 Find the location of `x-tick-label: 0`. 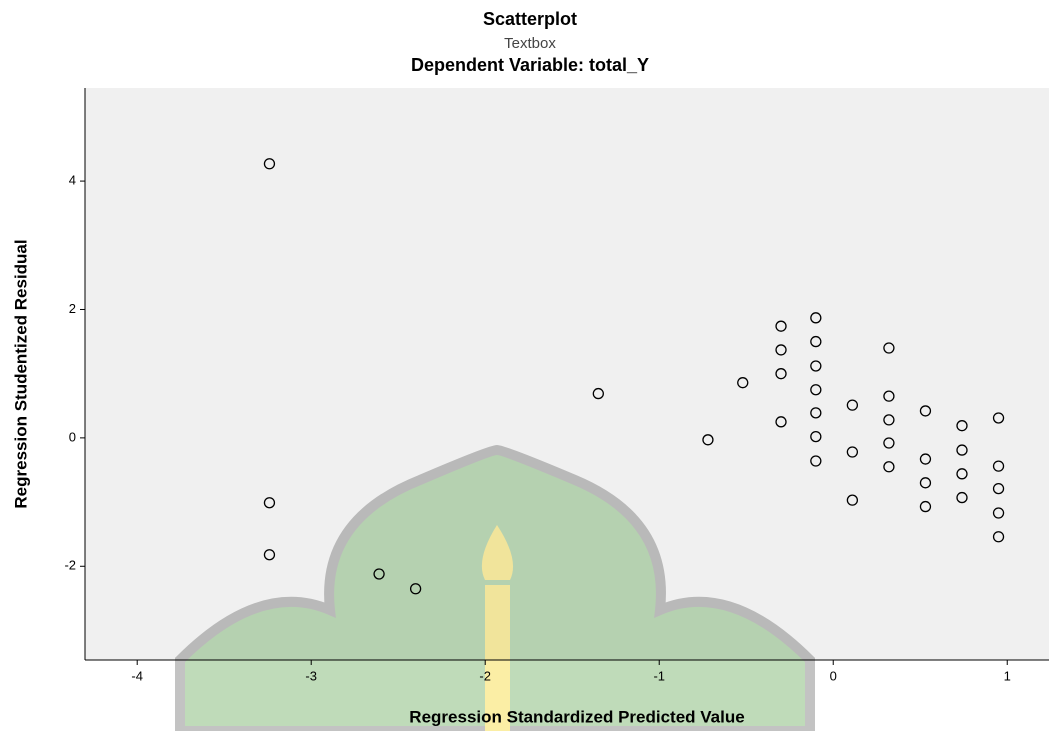

x-tick-label: 0 is located at coordinates (833, 675).